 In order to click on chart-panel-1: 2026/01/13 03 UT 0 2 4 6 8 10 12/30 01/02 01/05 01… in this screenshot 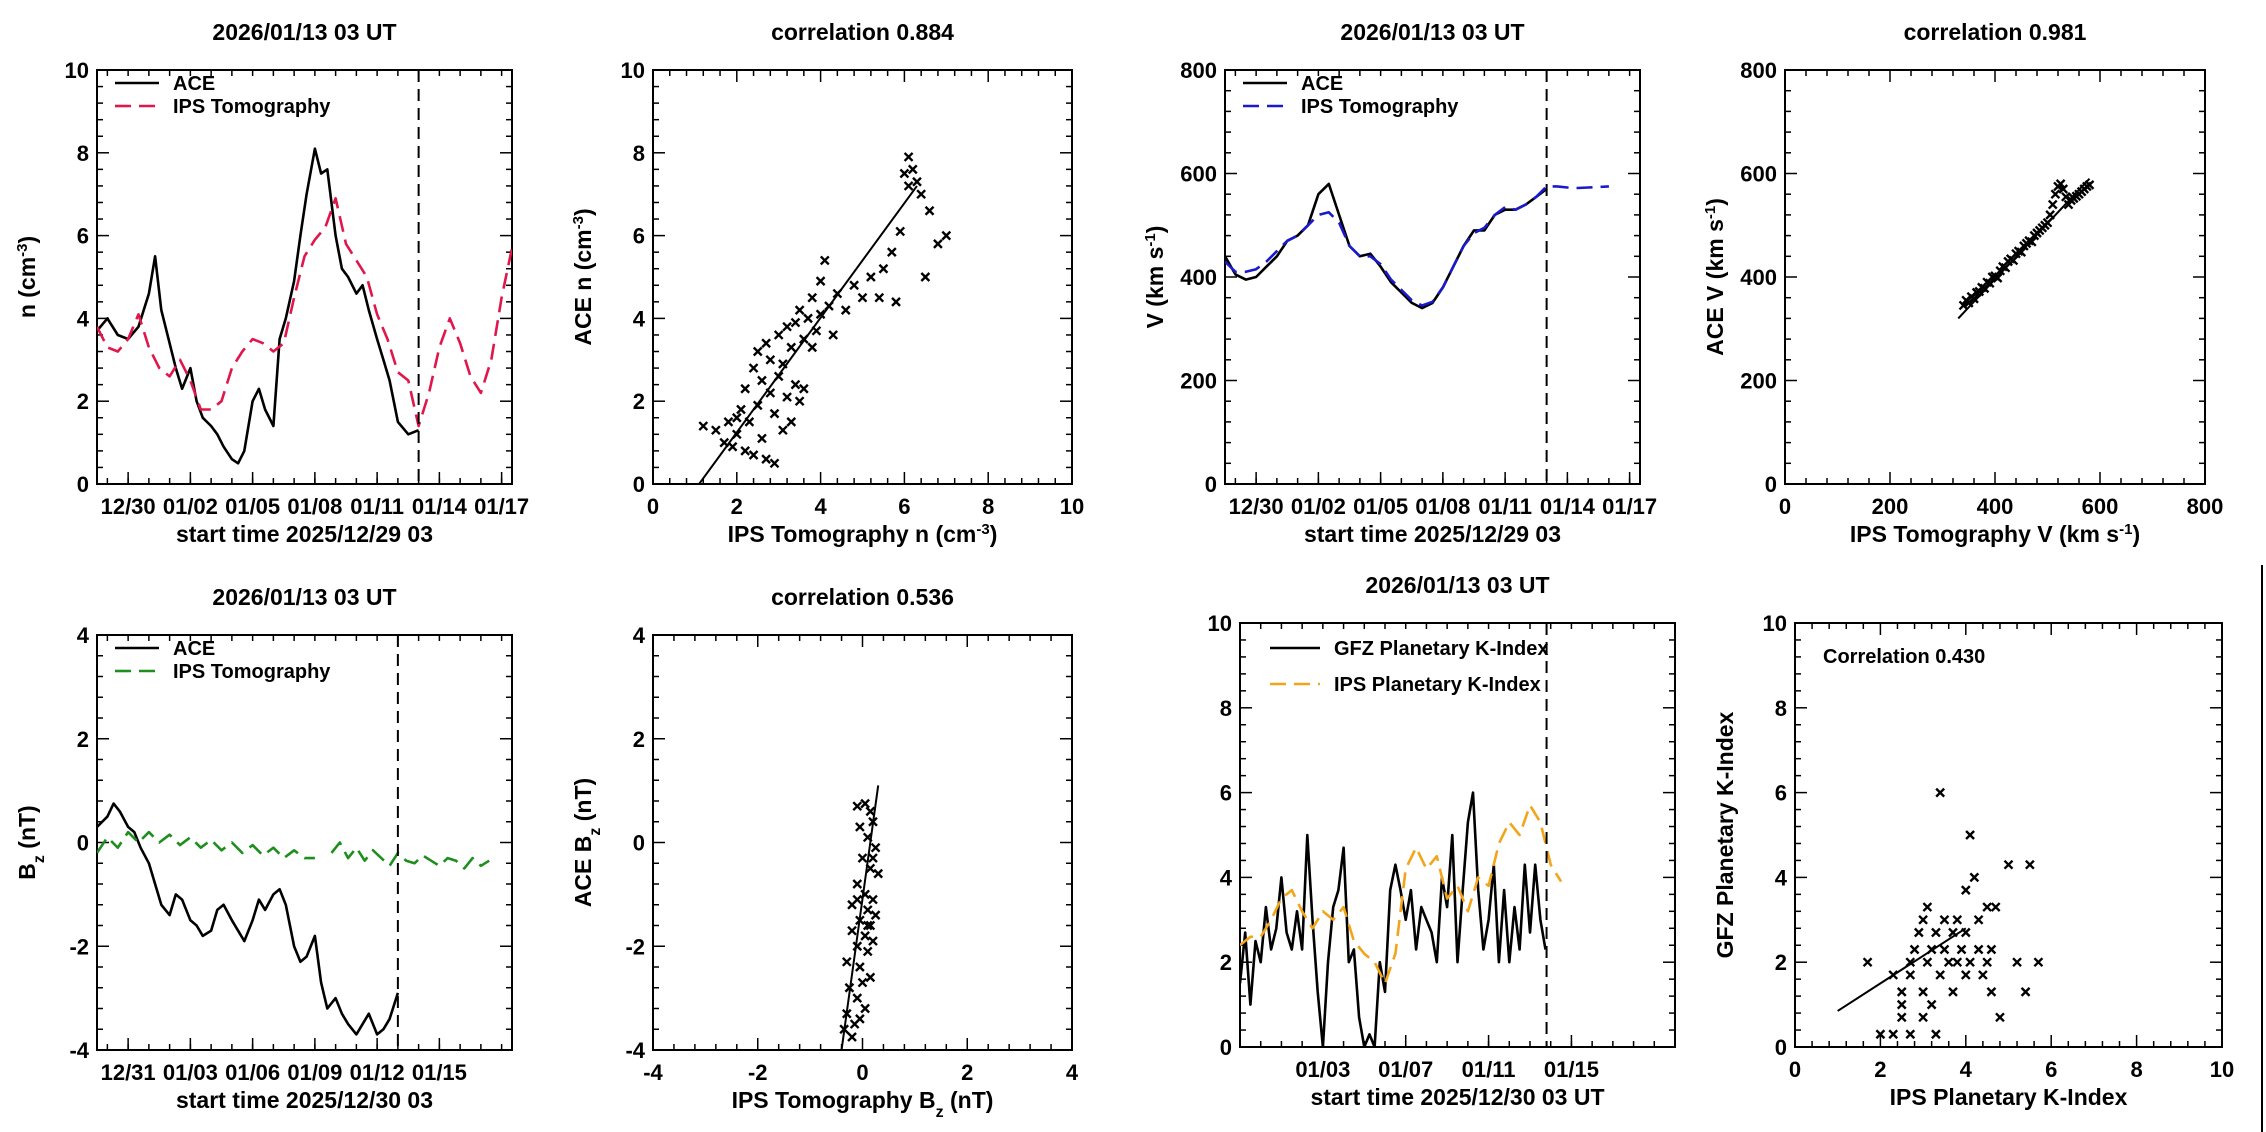, I will do `click(272, 283)`.